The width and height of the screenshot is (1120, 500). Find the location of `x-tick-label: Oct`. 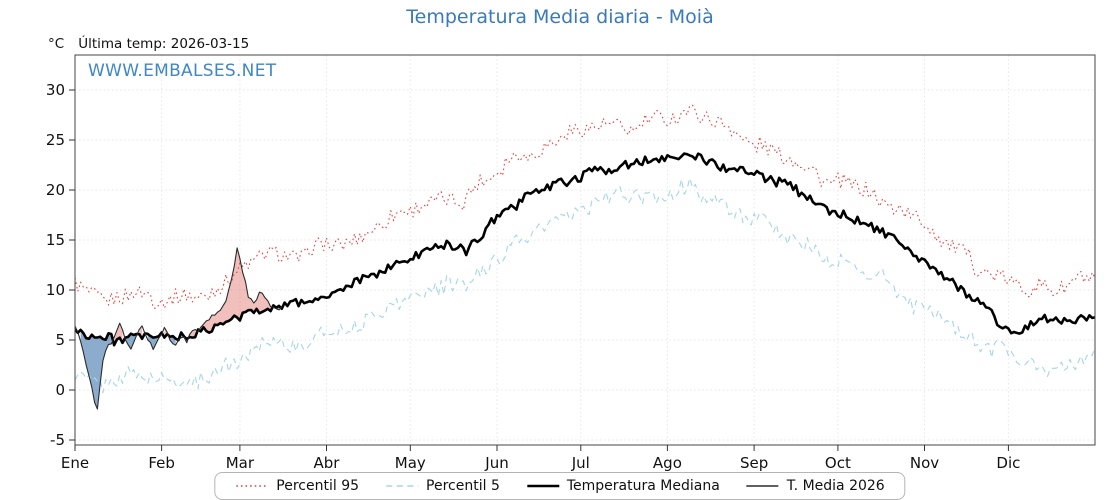

x-tick-label: Oct is located at coordinates (838, 463).